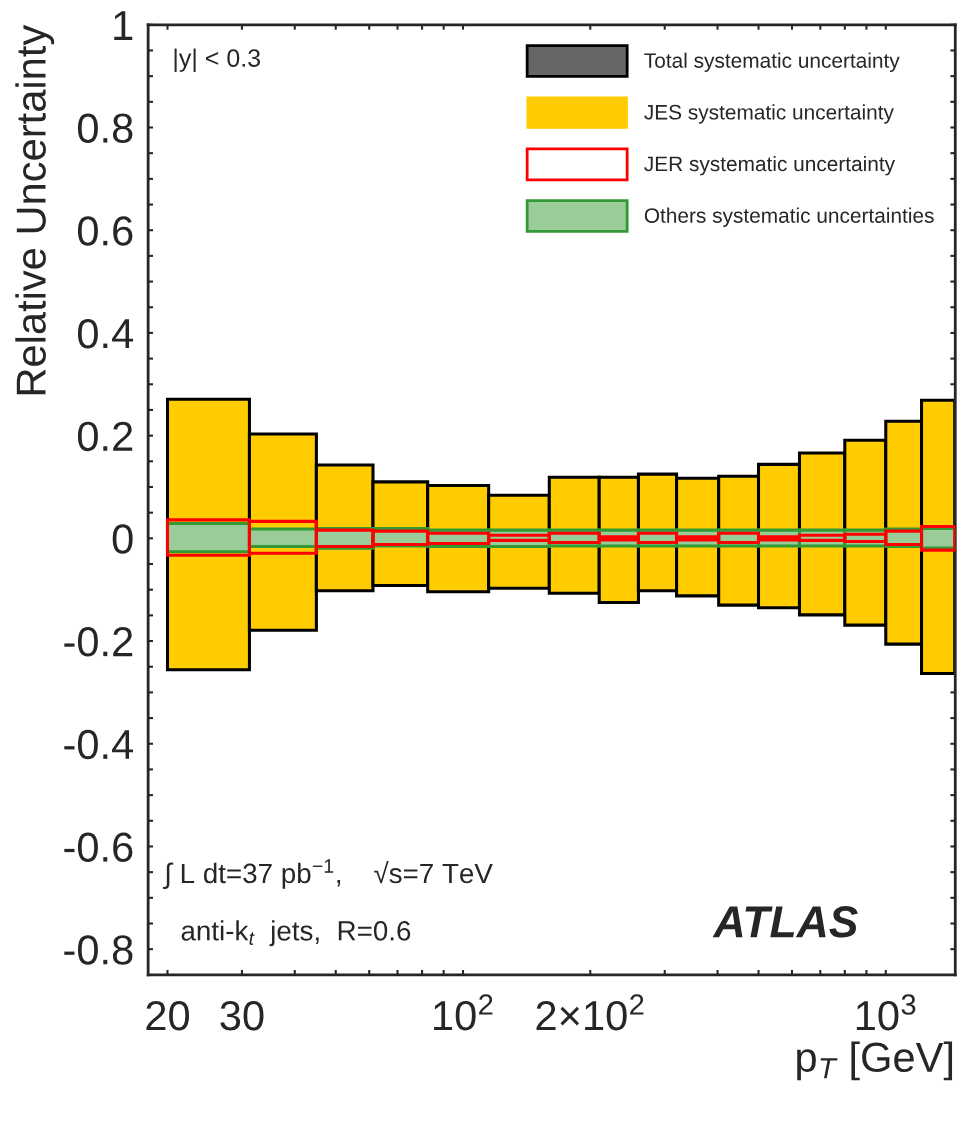 The width and height of the screenshot is (962, 1127). What do you see at coordinates (105, 436) in the screenshot?
I see `y-tick-label: 0.2` at bounding box center [105, 436].